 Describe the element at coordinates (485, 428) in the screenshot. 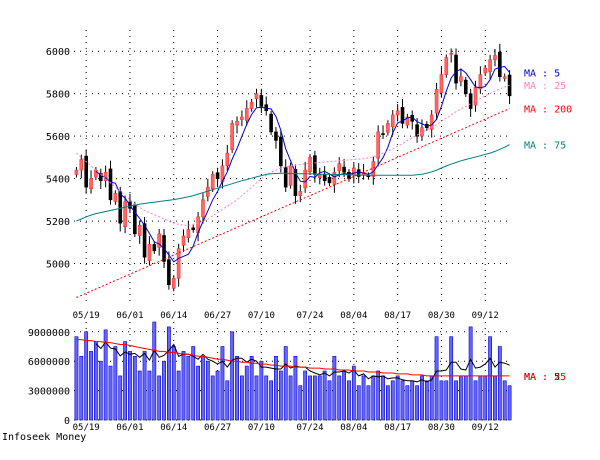

I see `volume-x-tick-label: 09/12` at that location.